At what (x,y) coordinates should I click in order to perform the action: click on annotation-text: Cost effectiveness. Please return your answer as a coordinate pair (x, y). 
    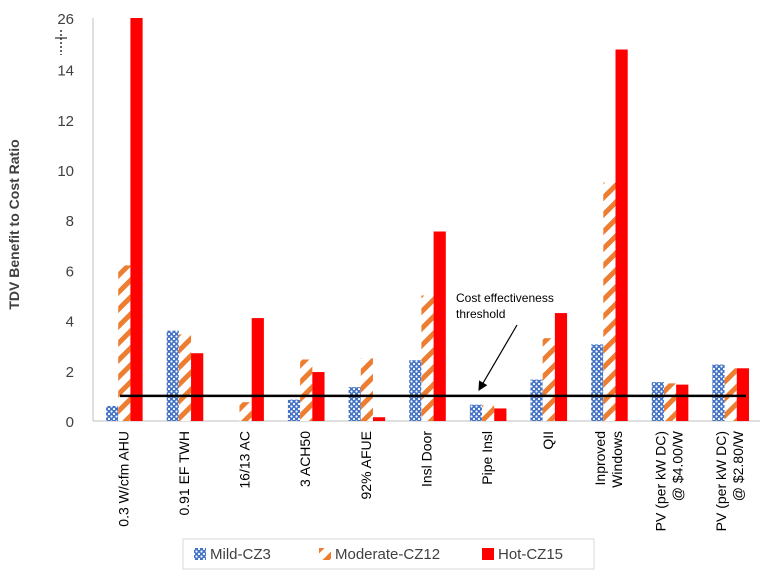
    Looking at the image, I should click on (505, 298).